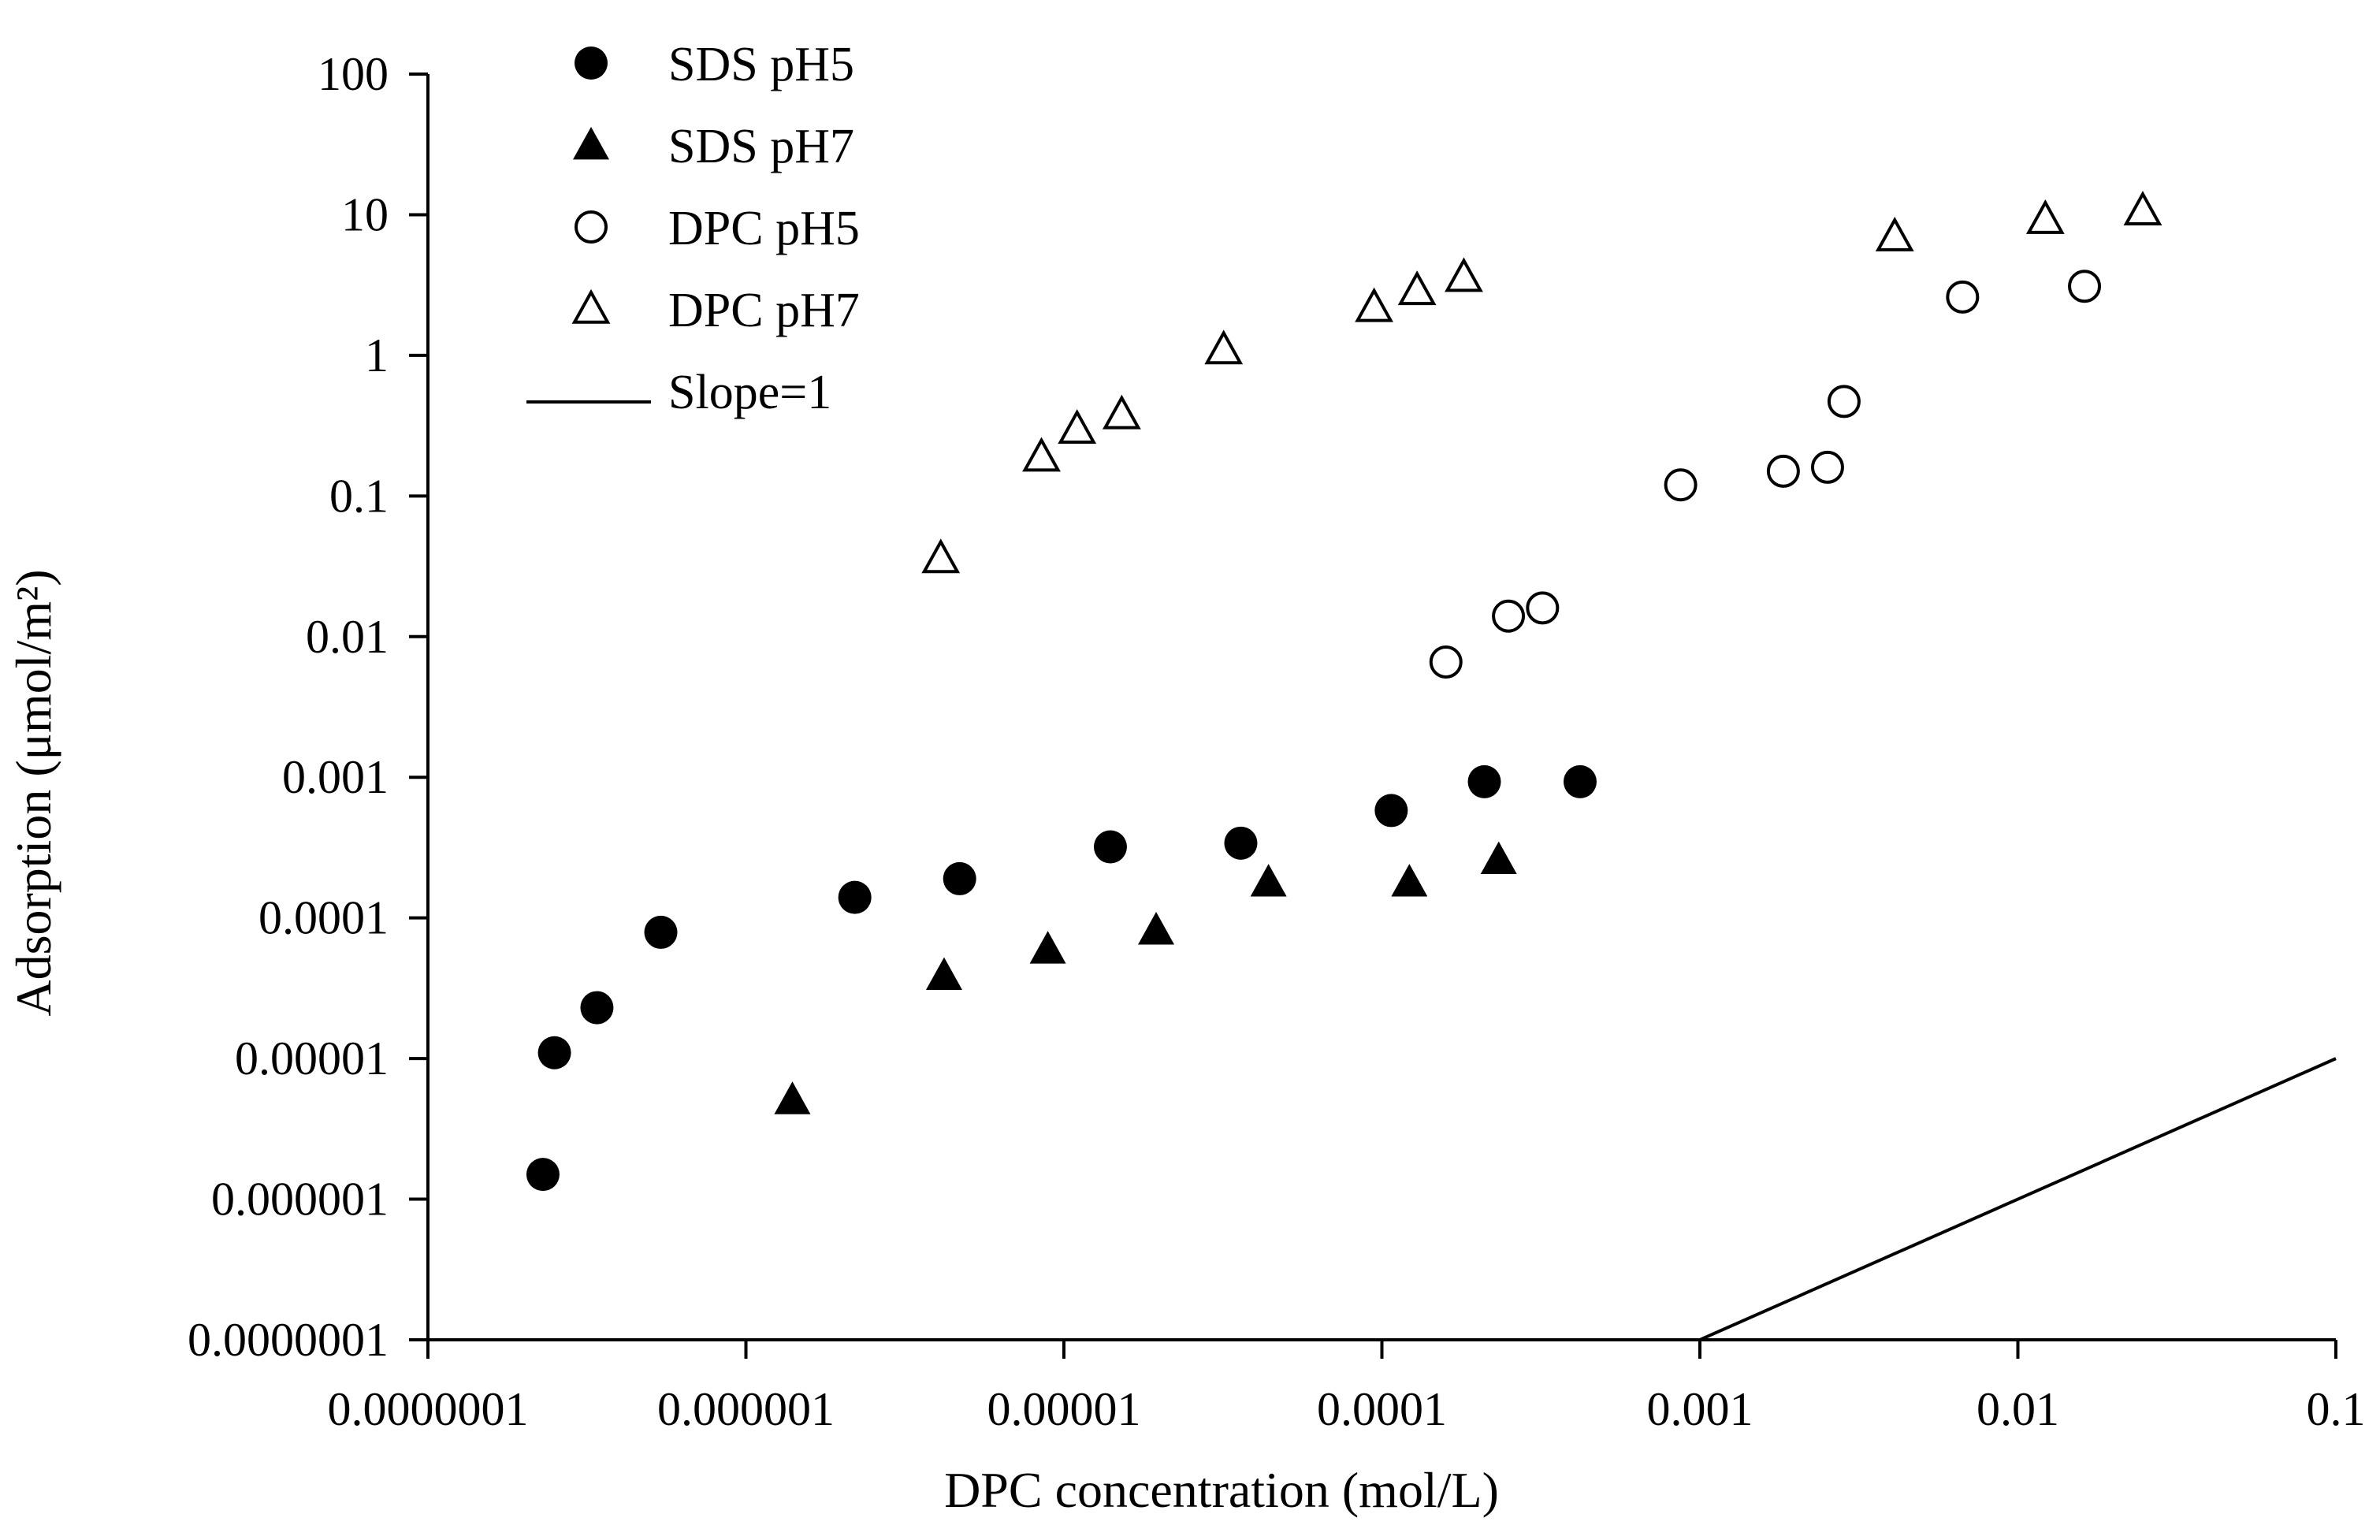  What do you see at coordinates (761, 64) in the screenshot?
I see `legend-label: SDS pH5` at bounding box center [761, 64].